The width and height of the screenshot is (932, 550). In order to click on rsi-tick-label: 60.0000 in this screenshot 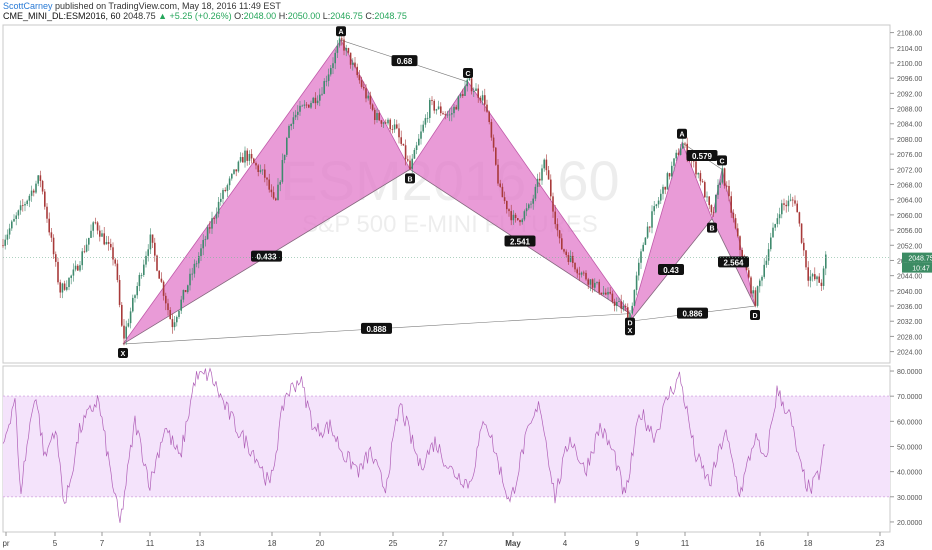, I will do `click(909, 422)`.